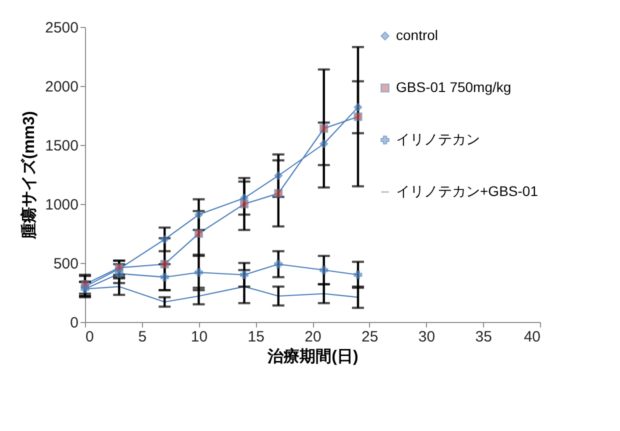  I want to click on x-axis-title: 治療期間(日), so click(312, 357).